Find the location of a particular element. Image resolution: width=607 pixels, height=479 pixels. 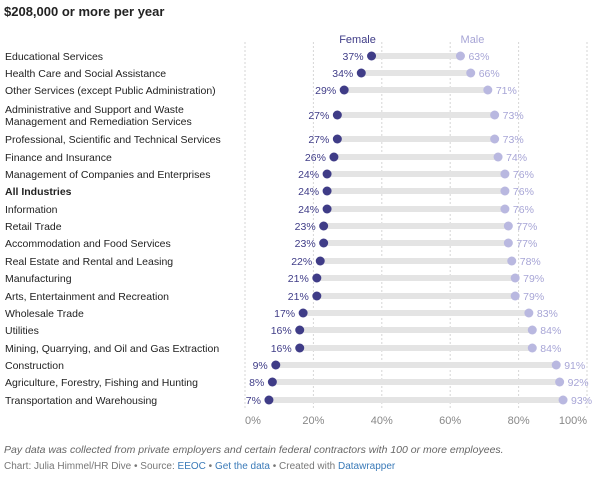

x-tick-label: 60% is located at coordinates (450, 421).